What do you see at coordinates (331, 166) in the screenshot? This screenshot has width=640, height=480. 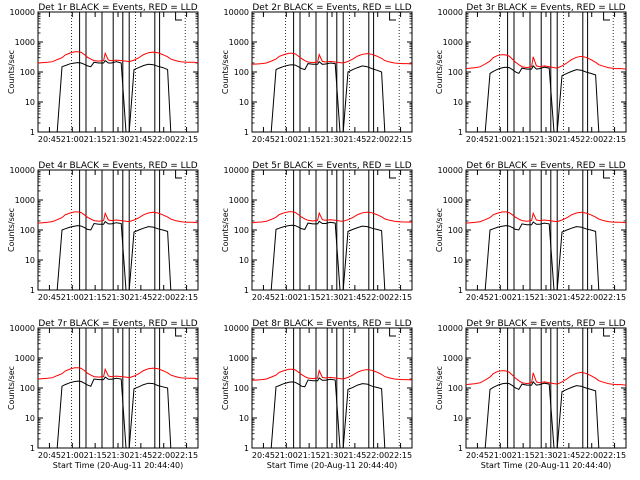 I see `panel-title: Det 5r BLACK = Events, RED = LLD` at bounding box center [331, 166].